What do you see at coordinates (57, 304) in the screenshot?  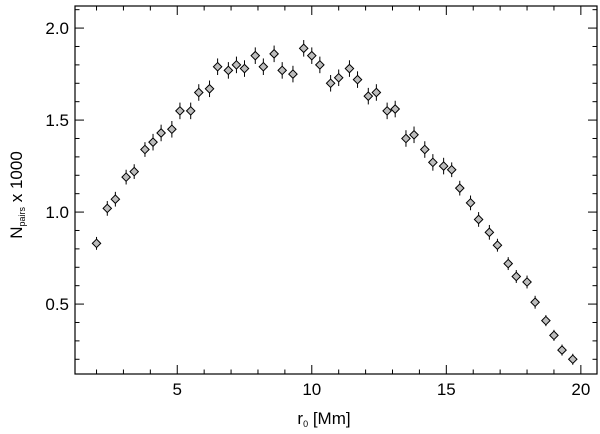 I see `y-tick-label: 0.5` at bounding box center [57, 304].